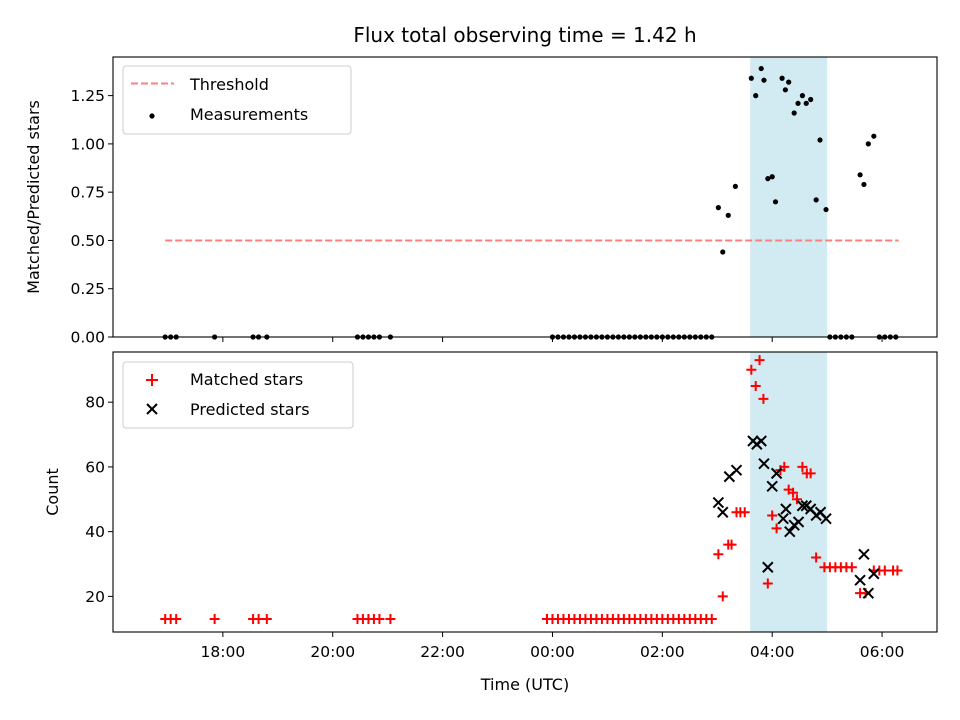 This screenshot has width=960, height=720. What do you see at coordinates (91, 217) in the screenshot?
I see `y-axis-ticks: 0.00 0.25 0.50 0.75 1.00 1.25` at bounding box center [91, 217].